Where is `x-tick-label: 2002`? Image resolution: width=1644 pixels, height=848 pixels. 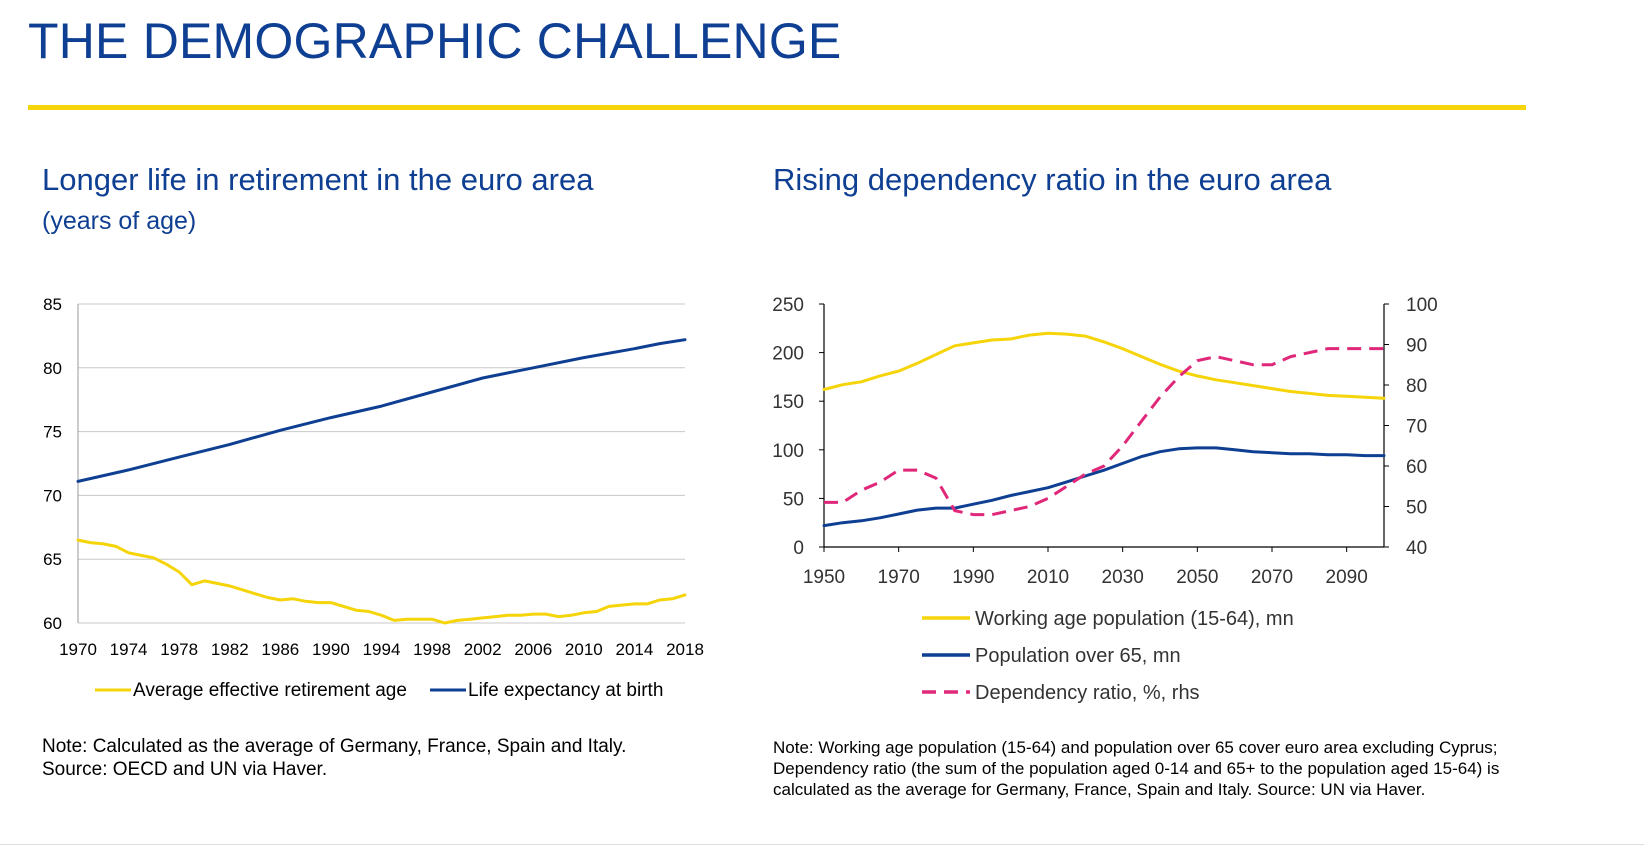
x-tick-label: 2002 is located at coordinates (483, 649).